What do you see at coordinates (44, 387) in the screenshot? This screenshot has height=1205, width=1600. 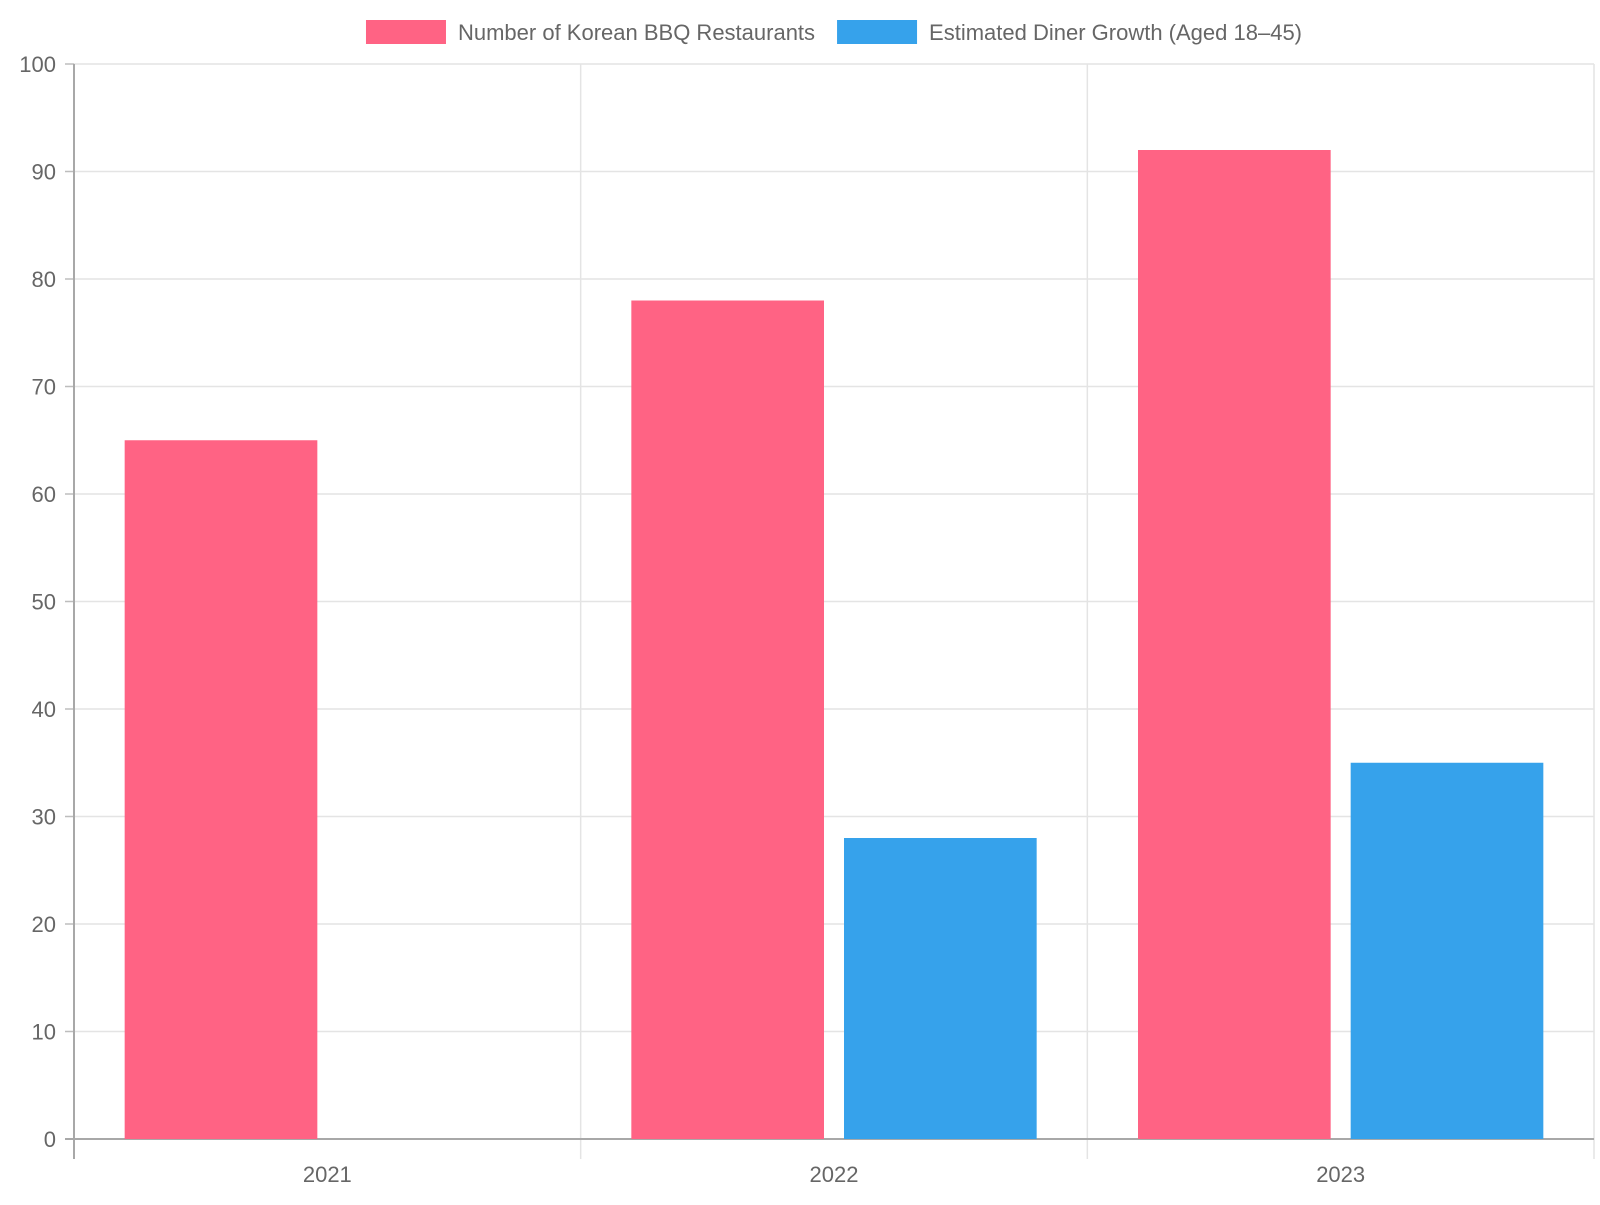 I see `y-tick-label: 70` at bounding box center [44, 387].